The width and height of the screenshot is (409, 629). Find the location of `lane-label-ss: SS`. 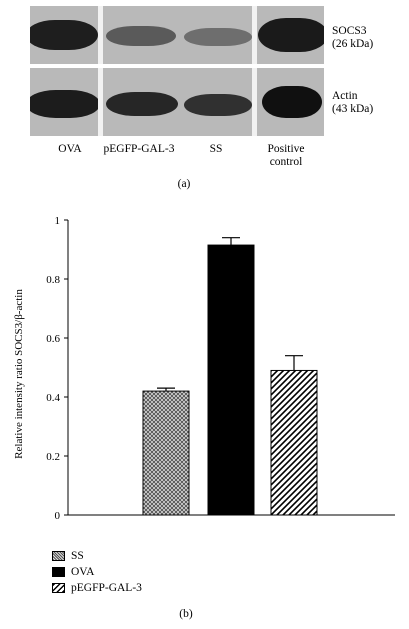

lane-label-ss: SS is located at coordinates (216, 149).